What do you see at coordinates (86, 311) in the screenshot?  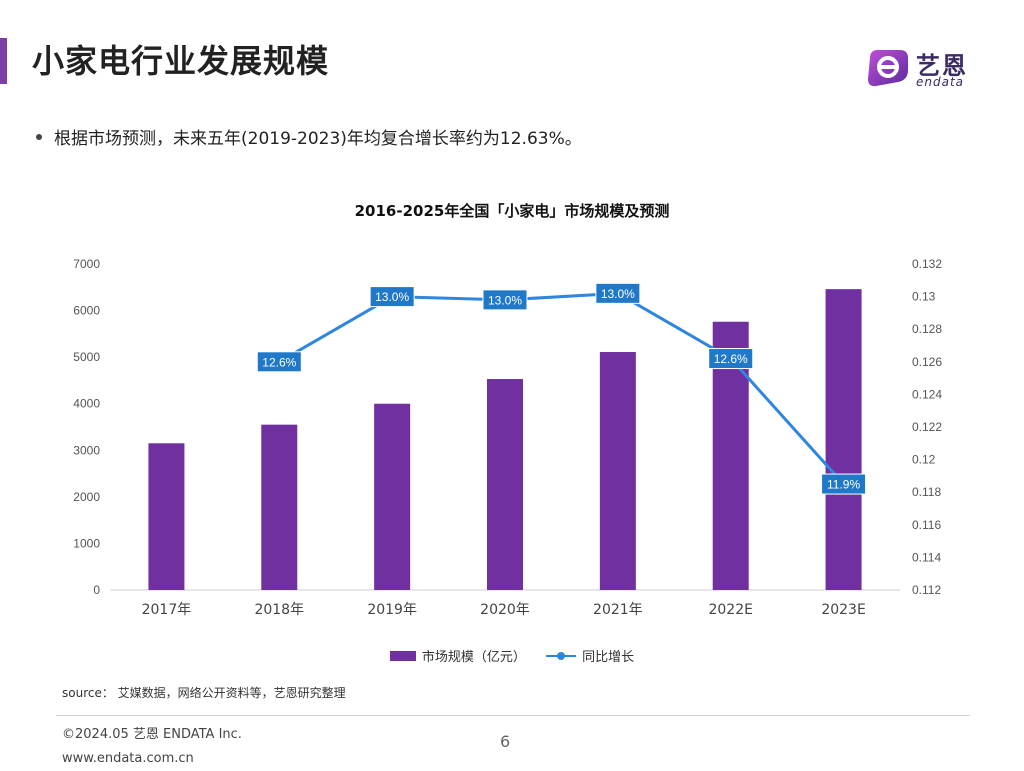 I see `y-left-tick-label: 6000` at bounding box center [86, 311].